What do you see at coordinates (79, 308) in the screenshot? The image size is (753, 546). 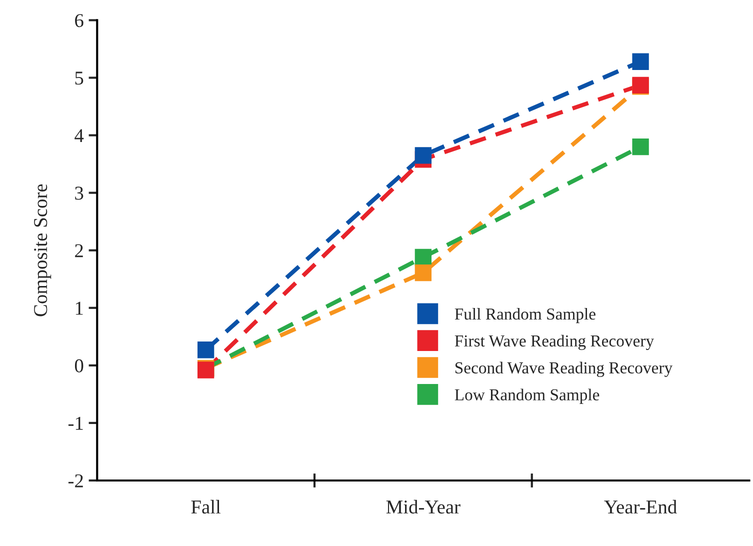 I see `y-tick-label: 1` at bounding box center [79, 308].